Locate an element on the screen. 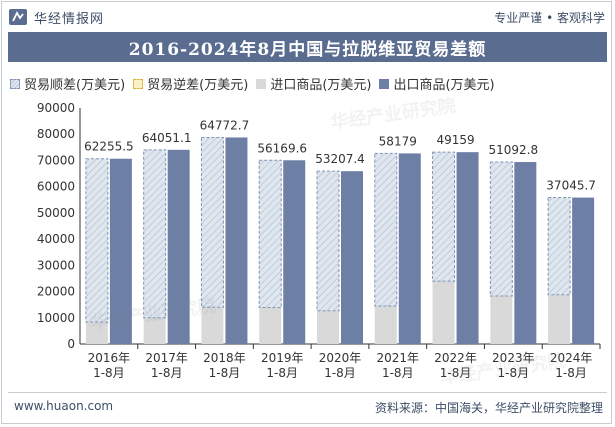 The width and height of the screenshot is (615, 427). legend-label-export: 出口商品(万美元) is located at coordinates (444, 85).